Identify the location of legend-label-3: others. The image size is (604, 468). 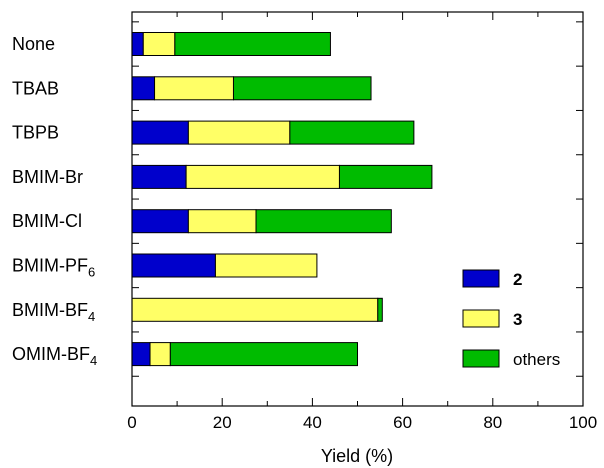
(536, 359).